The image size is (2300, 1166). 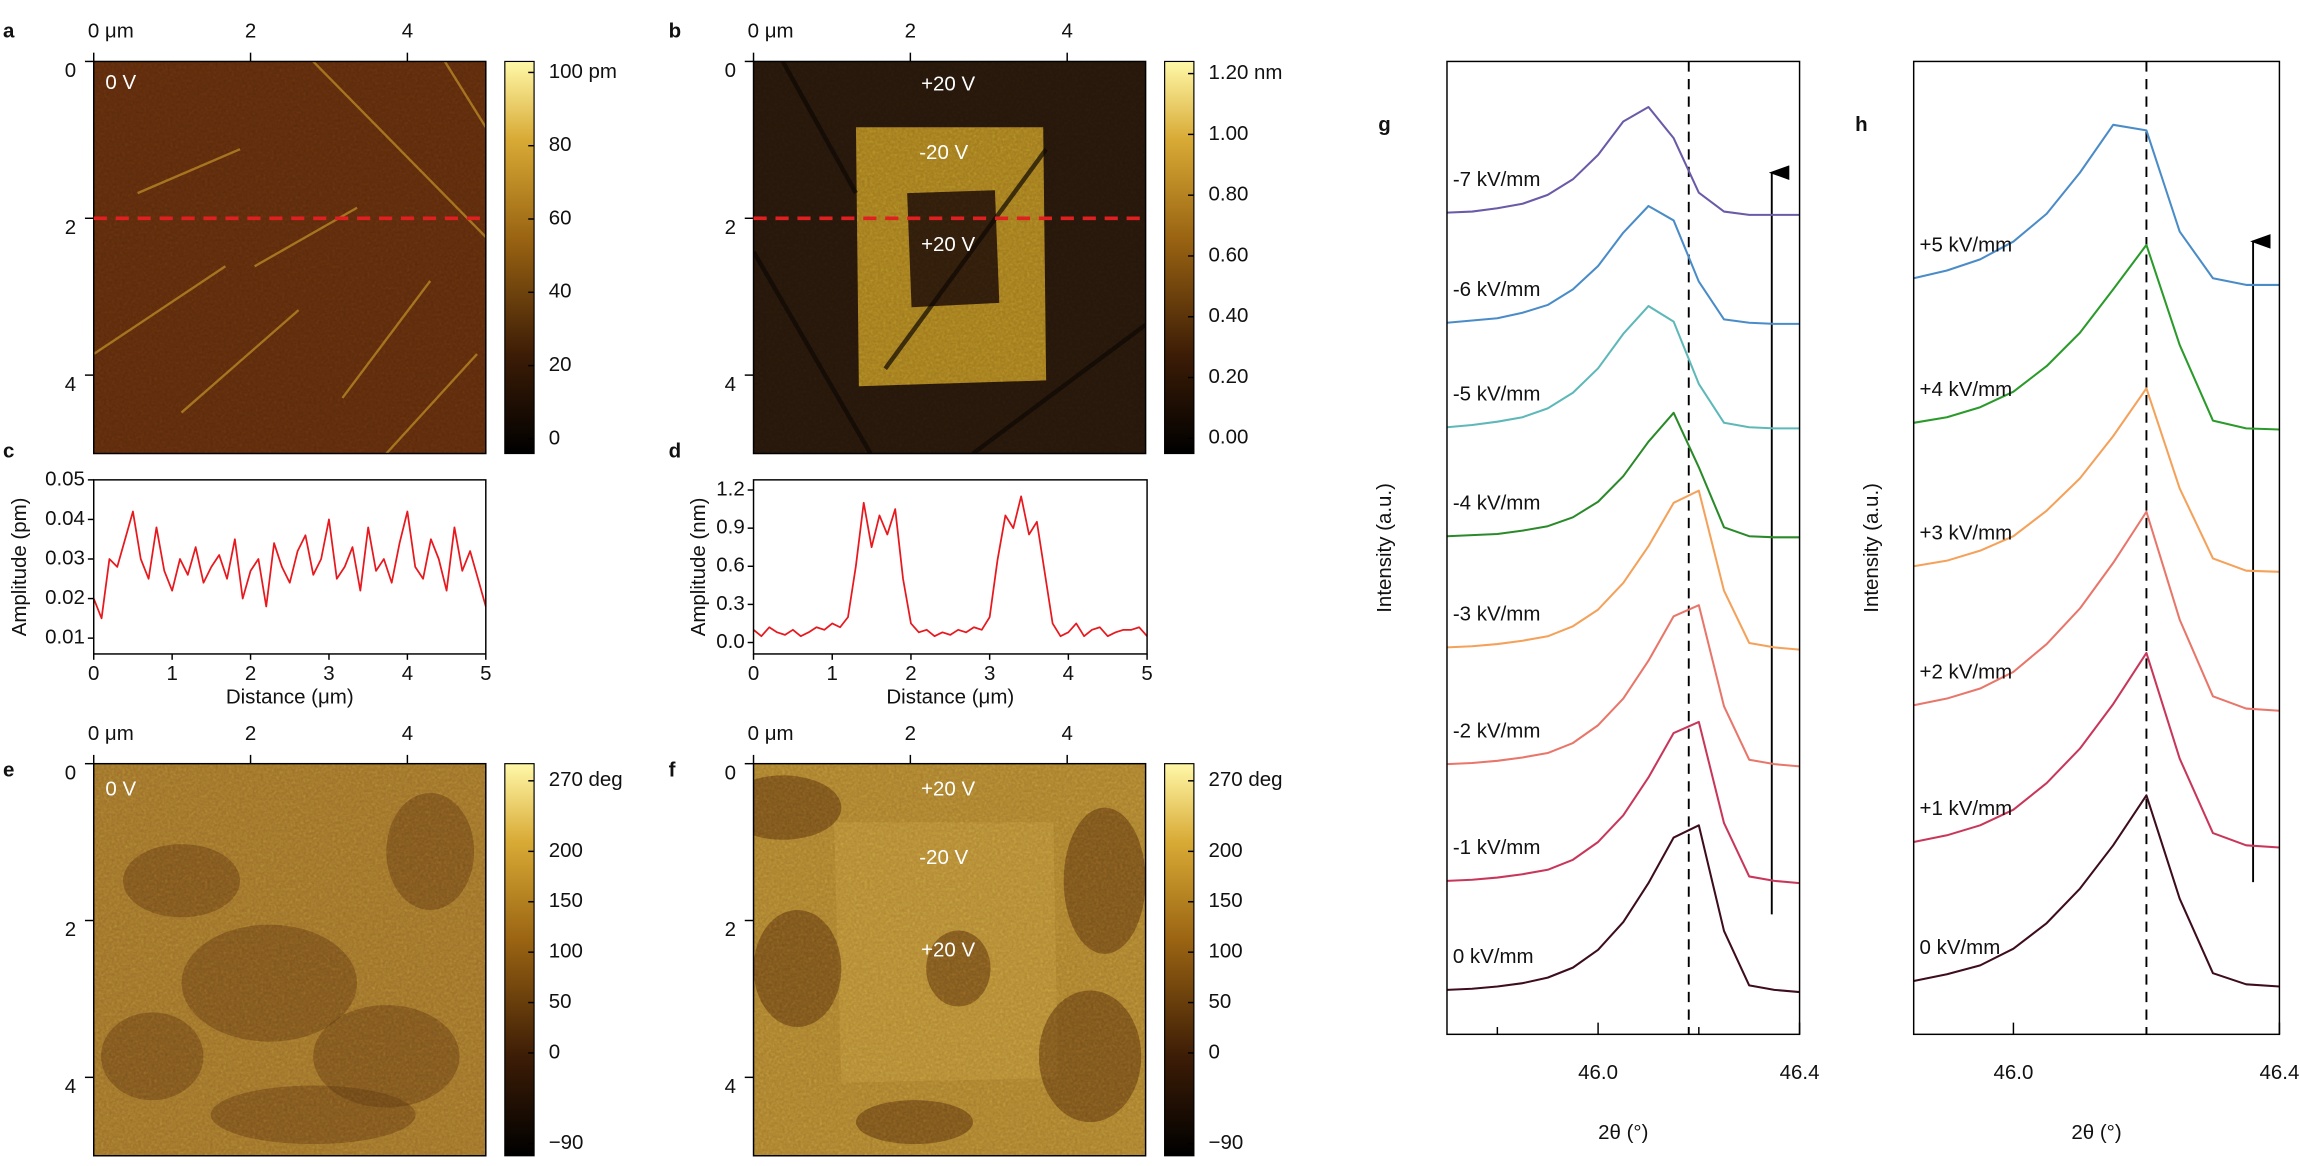 What do you see at coordinates (675, 31) in the screenshot?
I see `panel-letter: b` at bounding box center [675, 31].